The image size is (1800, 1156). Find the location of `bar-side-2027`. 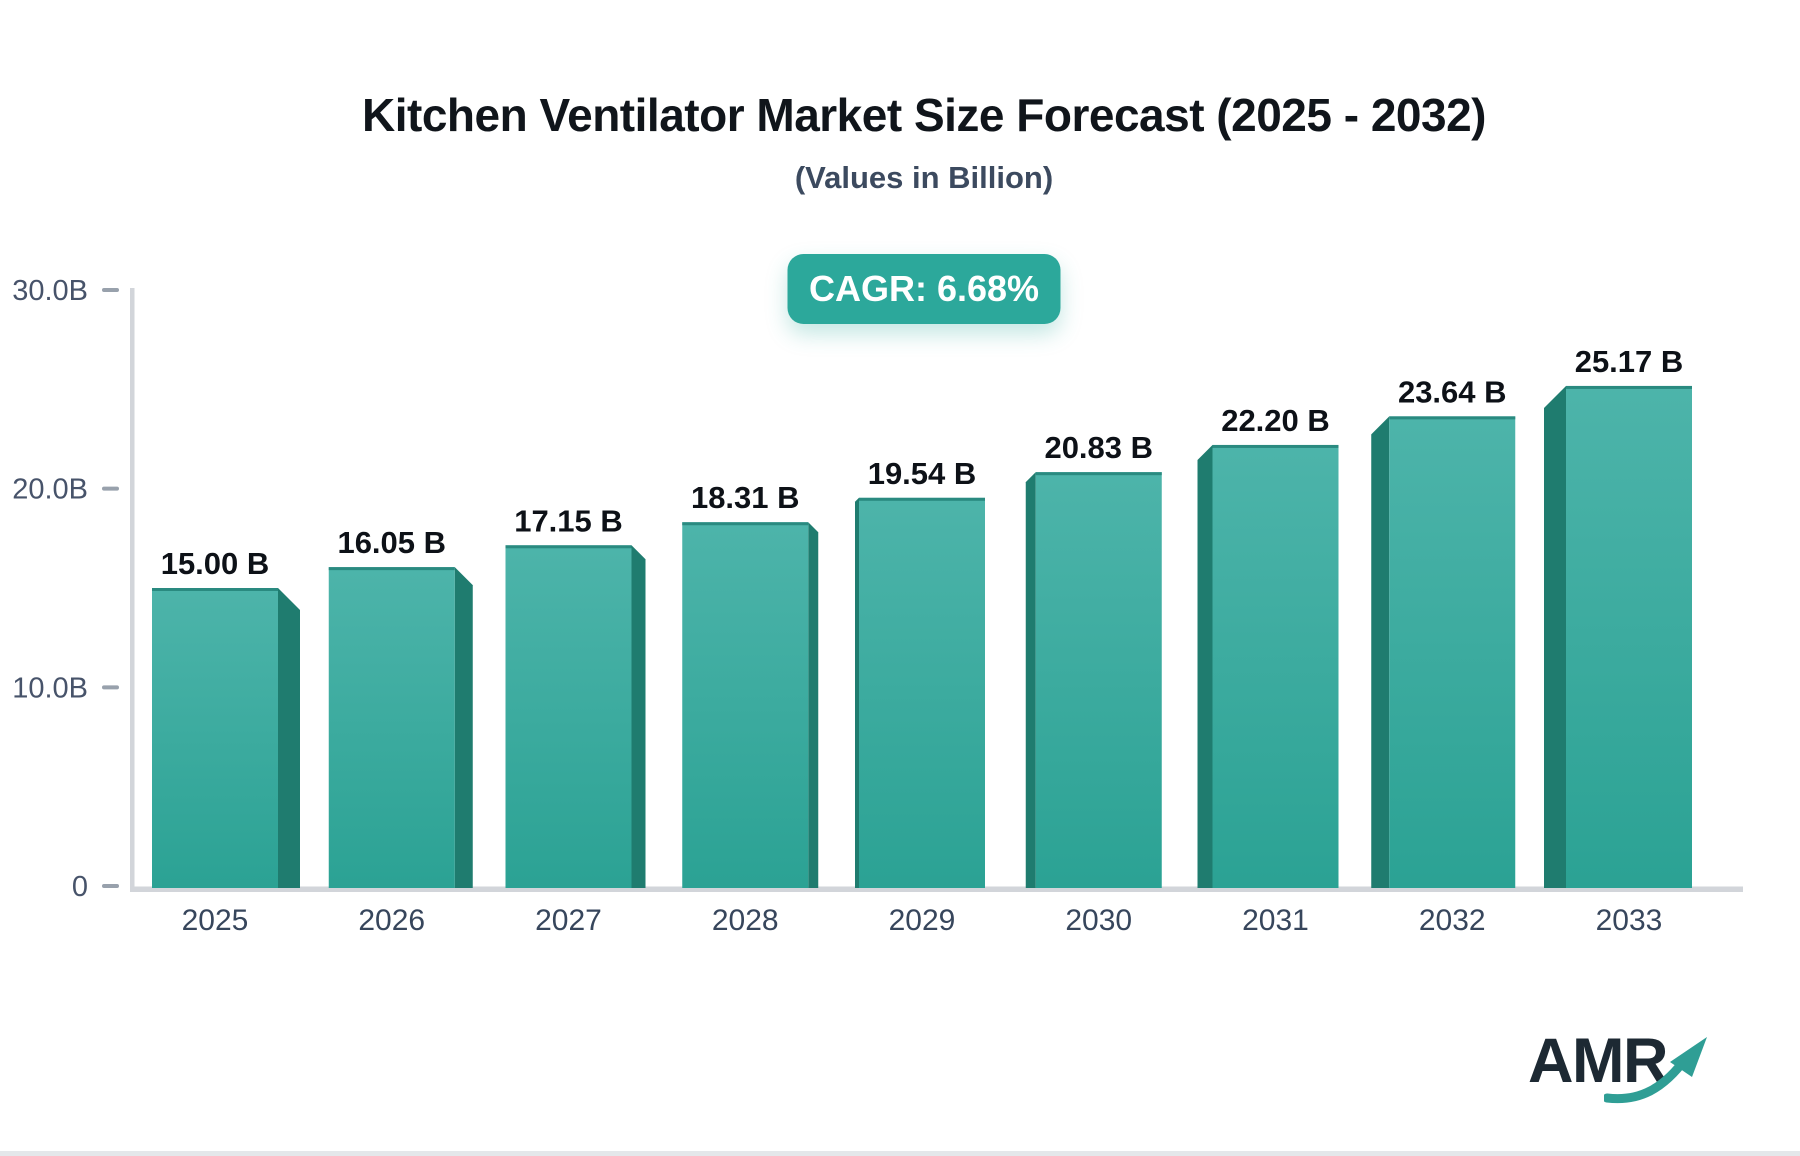

bar-side-2027 is located at coordinates (638, 716).